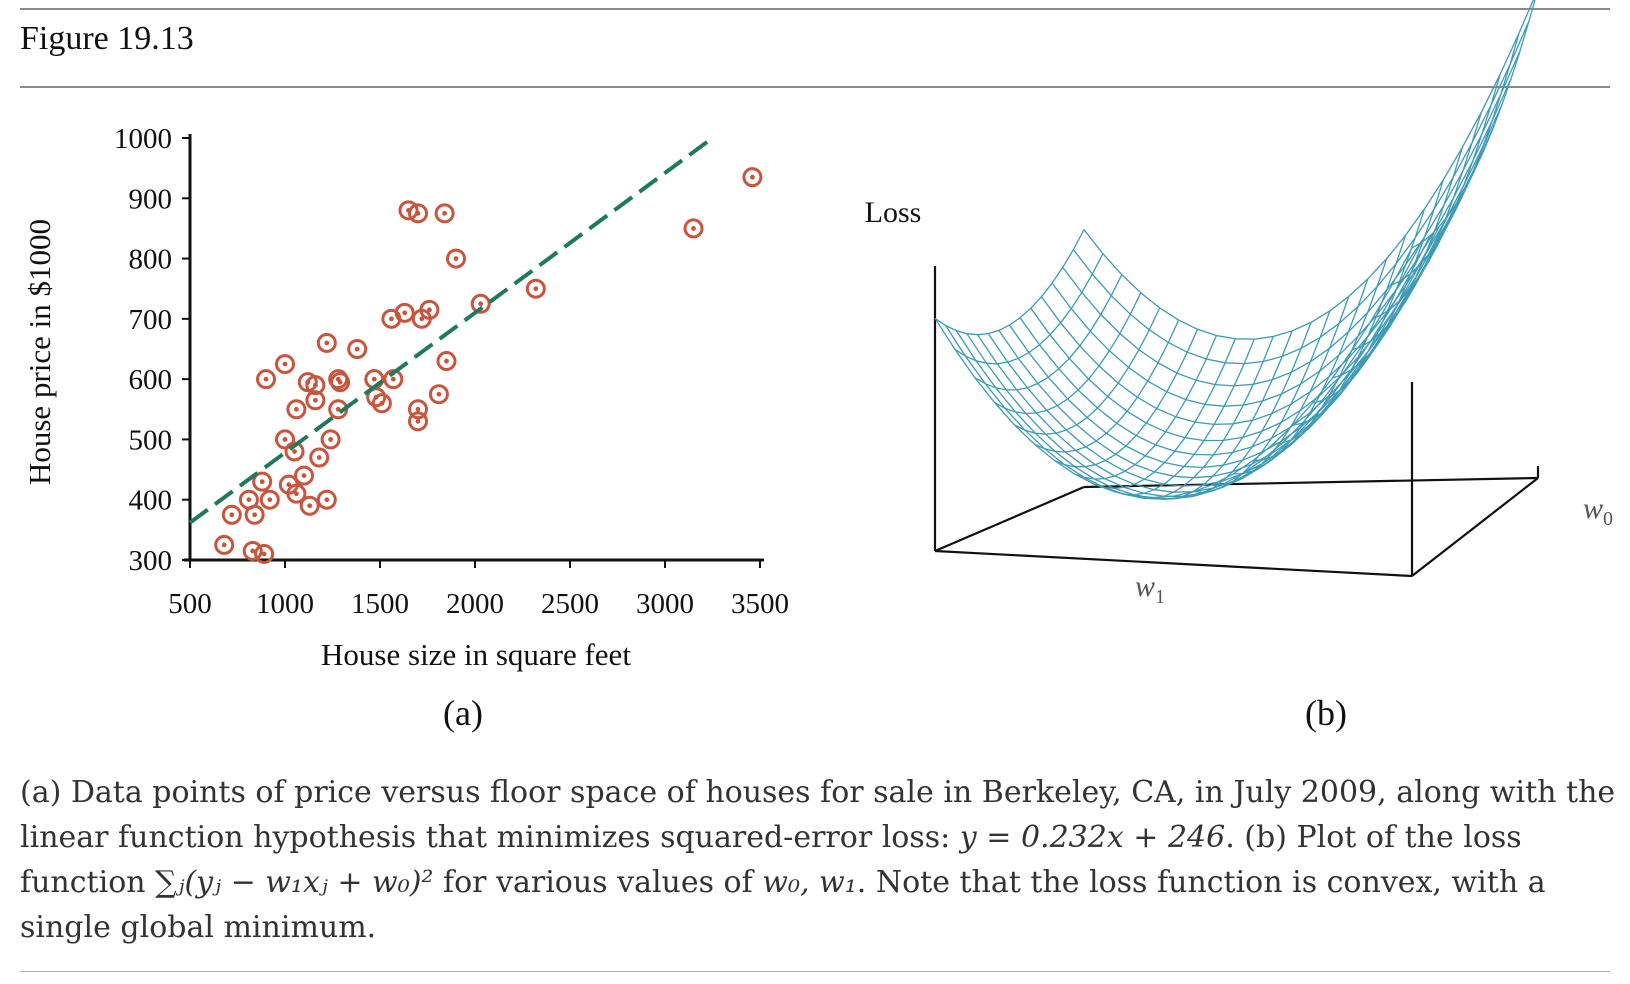 The width and height of the screenshot is (1630, 984). Describe the element at coordinates (893, 212) in the screenshot. I see `loss-axis-label: Loss` at that location.